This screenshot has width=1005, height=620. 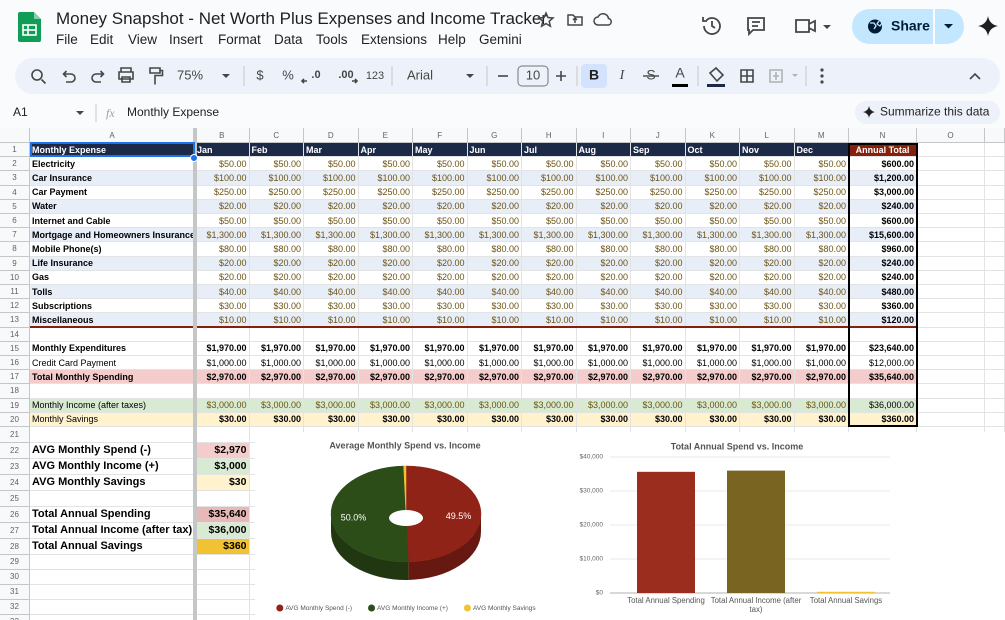 What do you see at coordinates (355, 81) in the screenshot?
I see `increase-decimal-arrow` at bounding box center [355, 81].